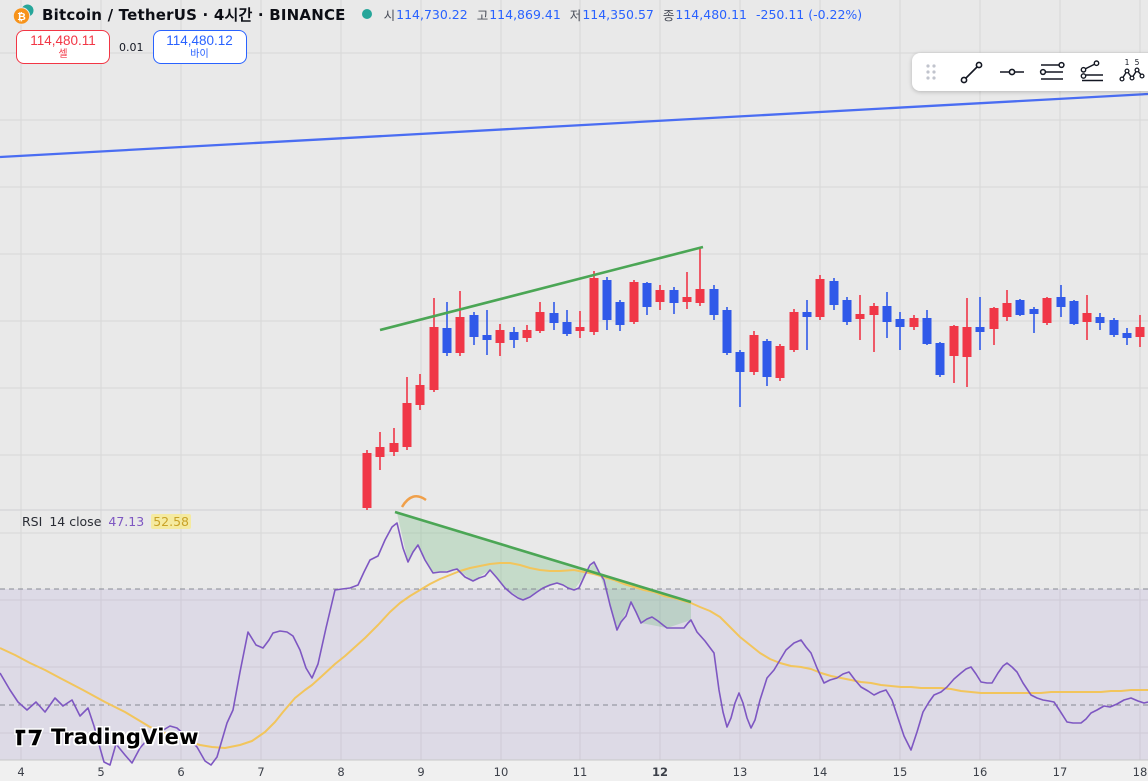 Image resolution: width=1148 pixels, height=781 pixels. I want to click on ohlc-label: 종, so click(668, 15).